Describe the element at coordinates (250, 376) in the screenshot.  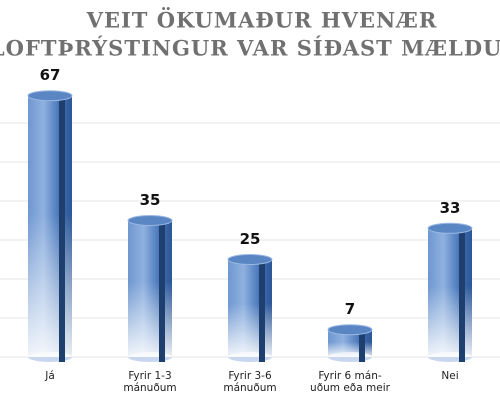
I see `x-tick-label: Fyrir 3-6` at that location.